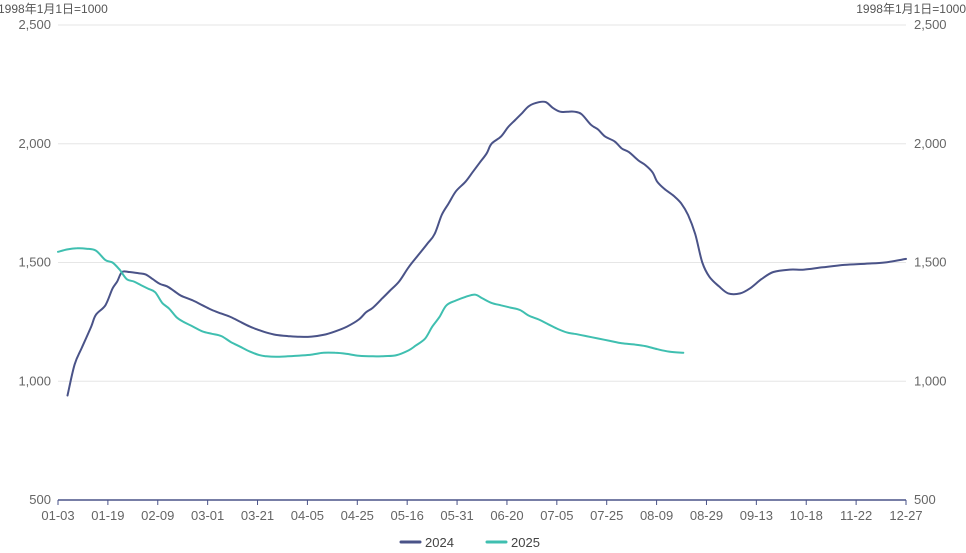  I want to click on x-tick-label: 01-19, so click(107, 515).